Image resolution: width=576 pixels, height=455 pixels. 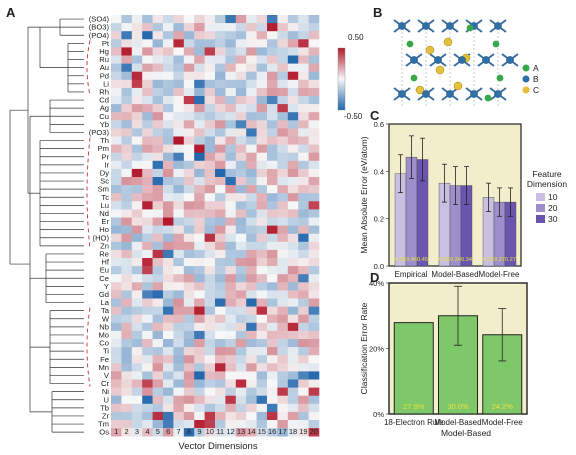 I want to click on chart-d-x-label: Model-Based, so click(x=466, y=433).